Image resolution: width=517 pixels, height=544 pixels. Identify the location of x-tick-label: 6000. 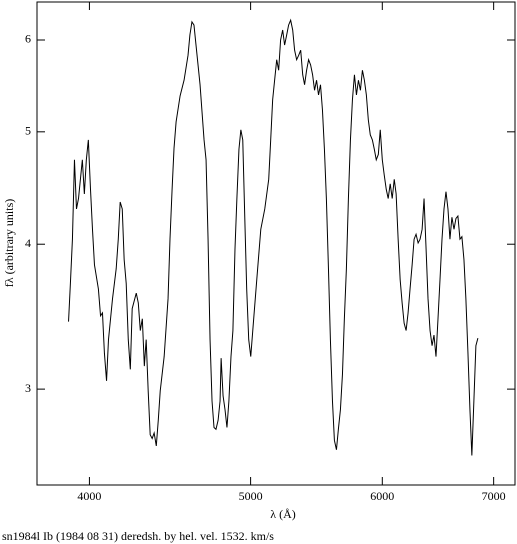
(382, 496).